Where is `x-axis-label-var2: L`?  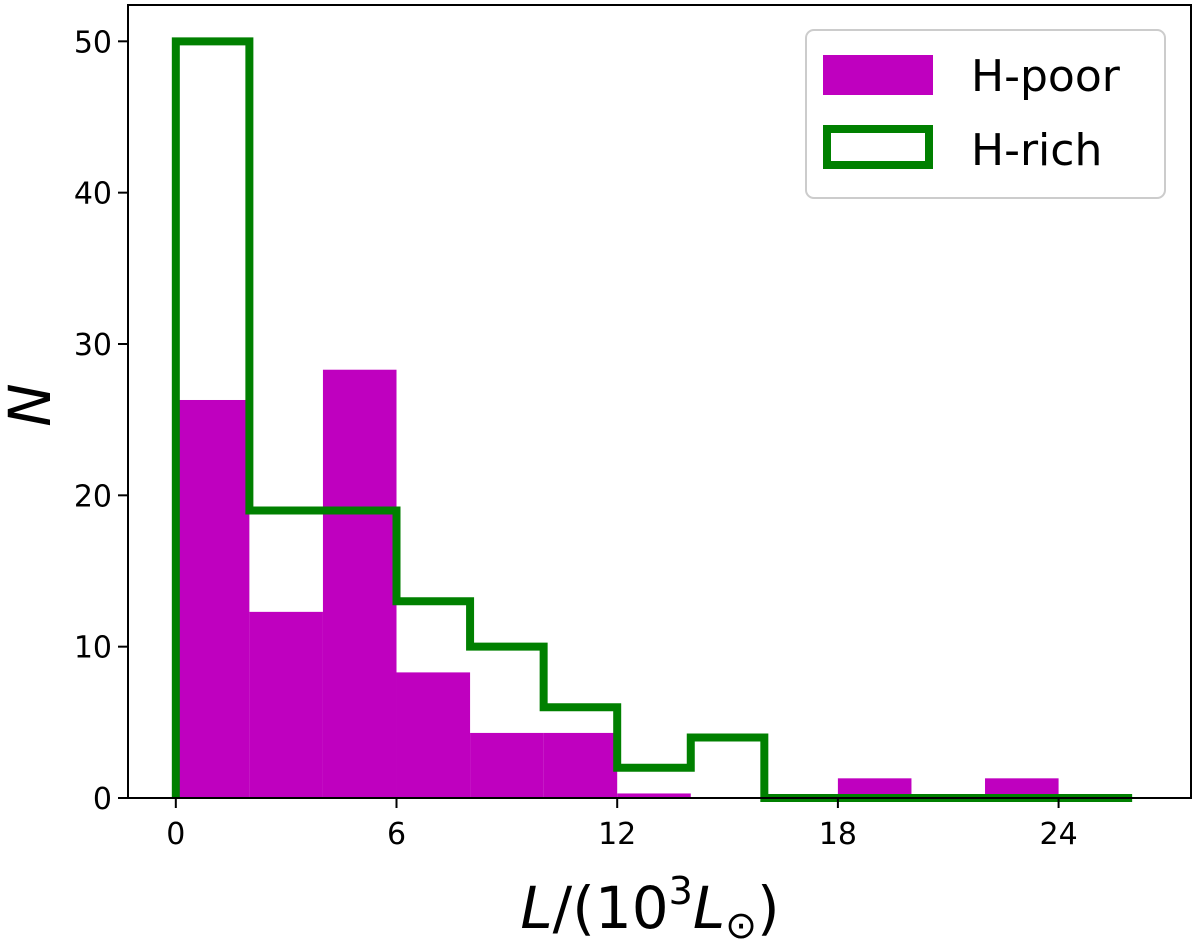 x-axis-label-var2: L is located at coordinates (709, 908).